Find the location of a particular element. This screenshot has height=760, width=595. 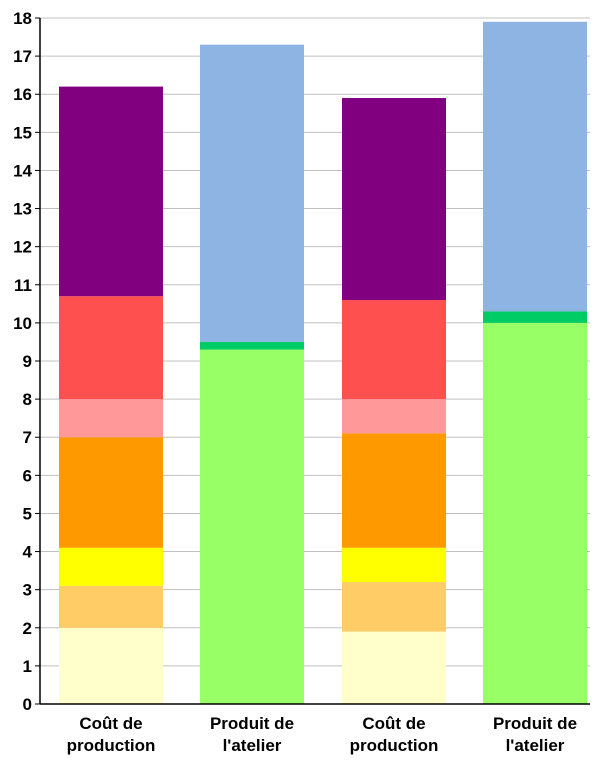

y-tick-label: 5 is located at coordinates (27, 513).